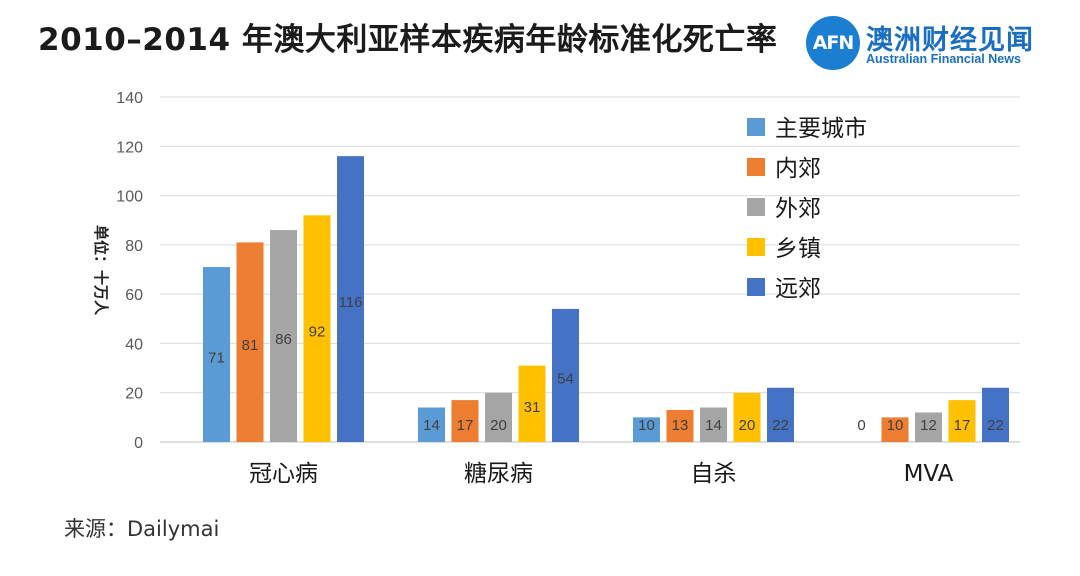  What do you see at coordinates (565, 378) in the screenshot?
I see `bar-data-label: 54` at bounding box center [565, 378].